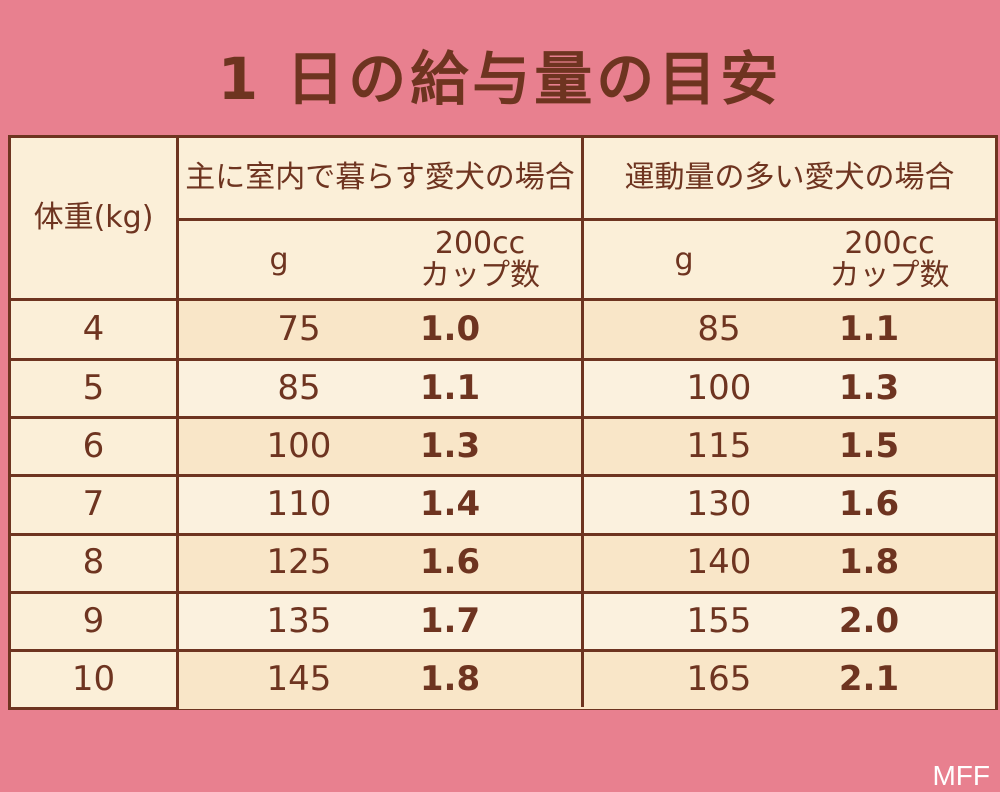 The height and width of the screenshot is (792, 1000). Describe the element at coordinates (961, 775) in the screenshot. I see `watermark: MFF` at that location.